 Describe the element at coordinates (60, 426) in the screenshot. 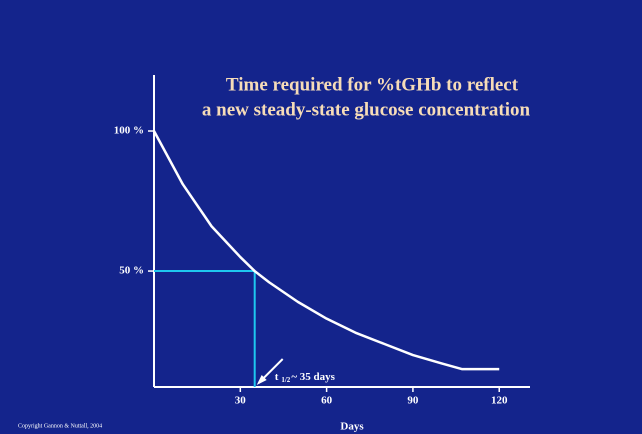

I see `copyright: Copyright Gannon & Nuttall, 2004` at that location.